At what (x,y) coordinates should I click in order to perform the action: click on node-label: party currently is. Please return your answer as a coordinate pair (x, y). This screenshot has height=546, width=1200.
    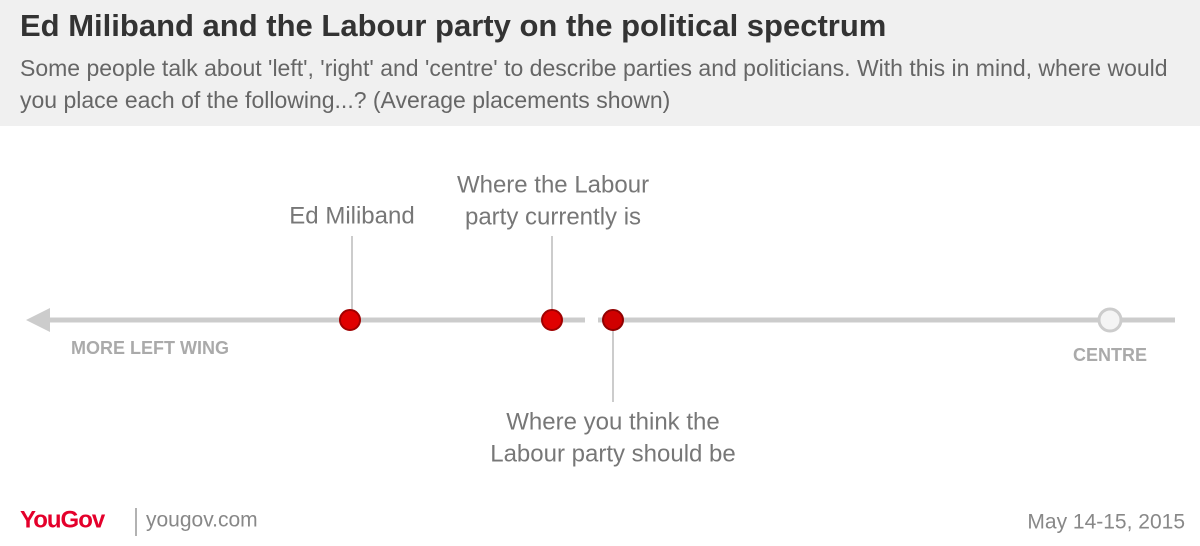
    Looking at the image, I should click on (553, 216).